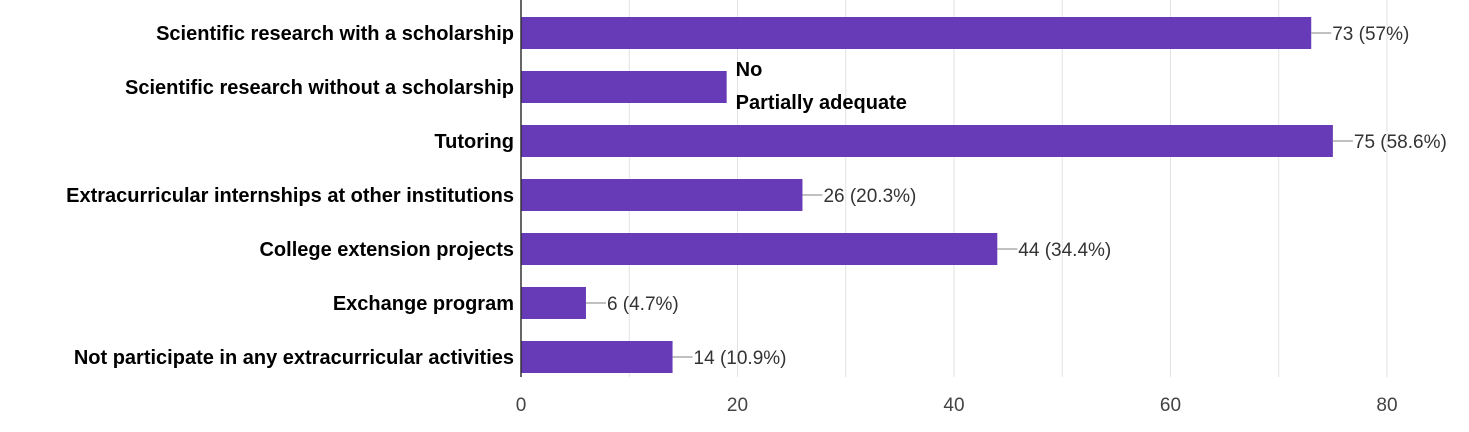  Describe the element at coordinates (953, 405) in the screenshot. I see `x-tick-label: 40` at that location.